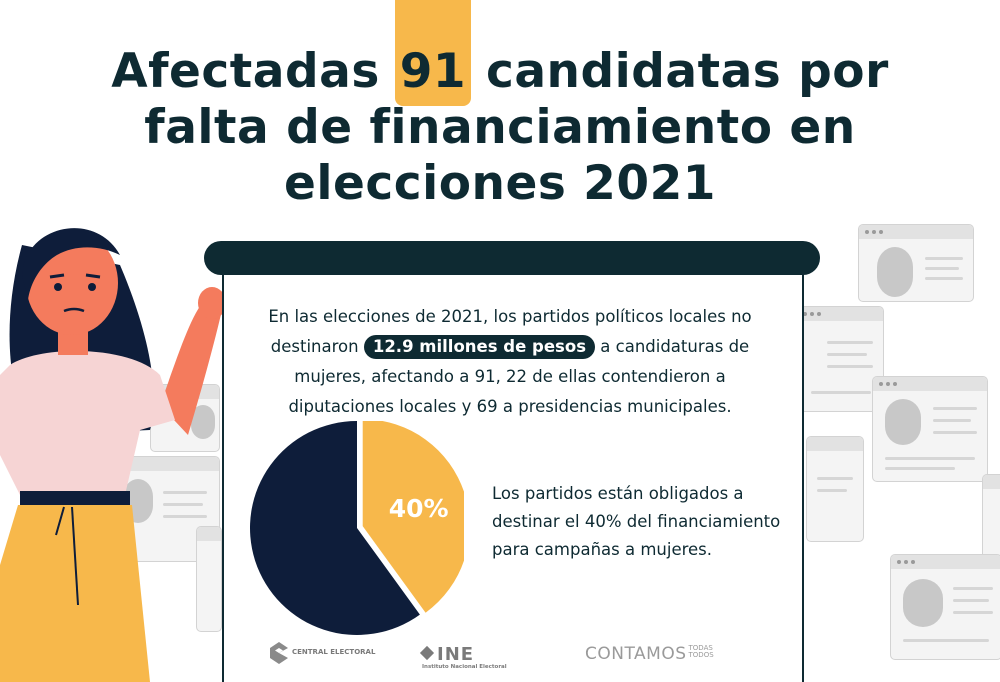  What do you see at coordinates (427, 653) in the screenshot?
I see `ine-diamond-icon` at bounding box center [427, 653].